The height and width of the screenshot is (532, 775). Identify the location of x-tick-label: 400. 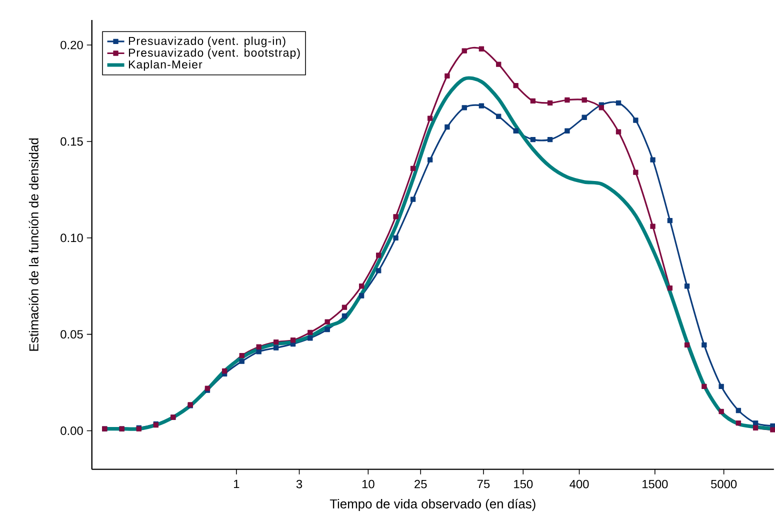
(579, 484).